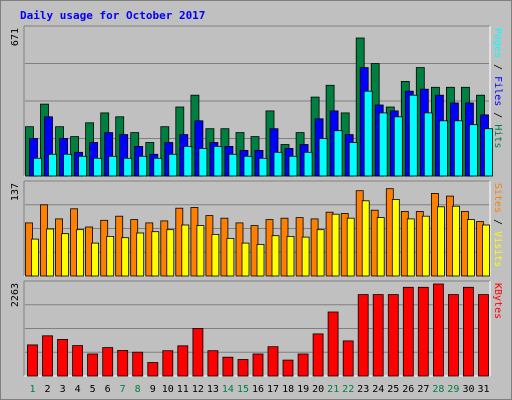 Image resolution: width=512 pixels, height=400 pixels. What do you see at coordinates (112, 15) in the screenshot?
I see `chart-title: Daily usage for October 2017` at bounding box center [112, 15].